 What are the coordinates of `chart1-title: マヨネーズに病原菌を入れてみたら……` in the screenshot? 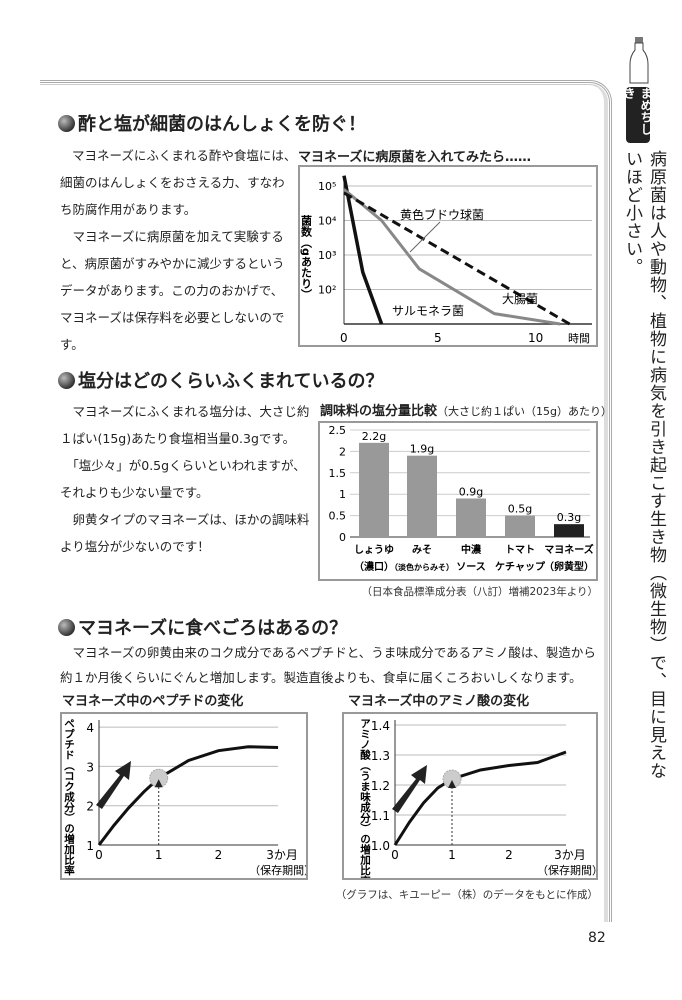 It's located at (414, 157).